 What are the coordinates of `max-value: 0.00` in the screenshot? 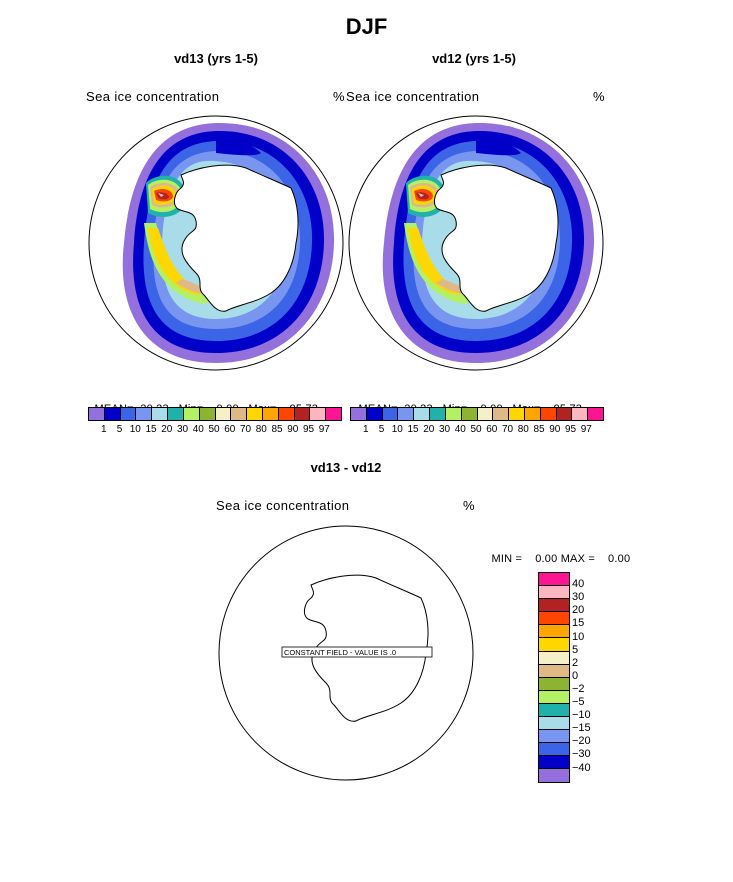 It's located at (619, 559).